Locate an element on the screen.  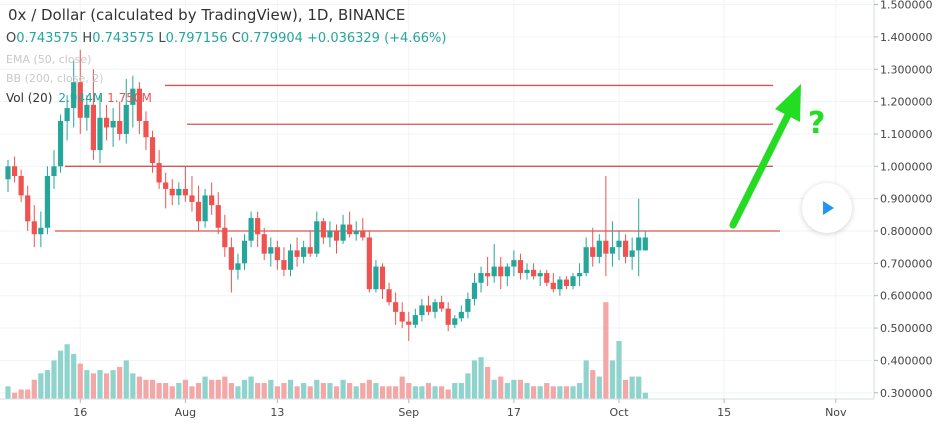
volume-readout: Vol (20) 2.944M 1.750M is located at coordinates (79, 98).